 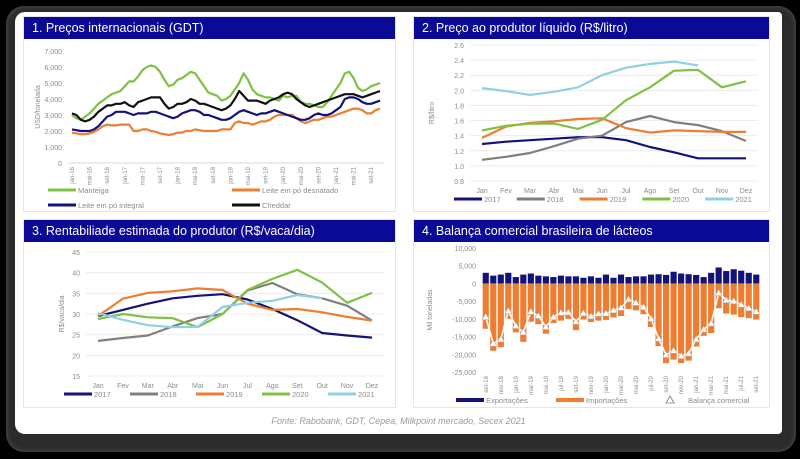 What do you see at coordinates (76, 315) in the screenshot?
I see `y-tick-label: 30` at bounding box center [76, 315].